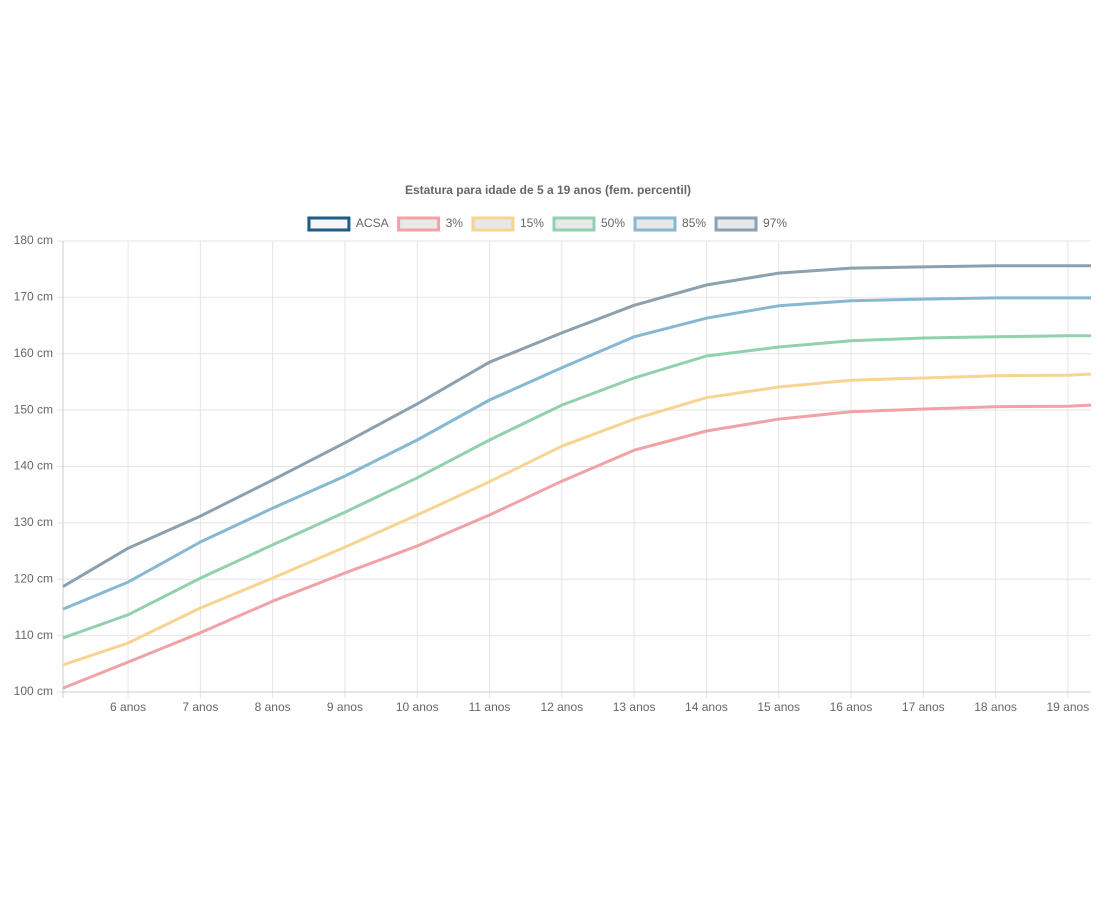 This screenshot has height=900, width=1100. Describe the element at coordinates (706, 707) in the screenshot. I see `x-tick-label: 14 anos` at that location.